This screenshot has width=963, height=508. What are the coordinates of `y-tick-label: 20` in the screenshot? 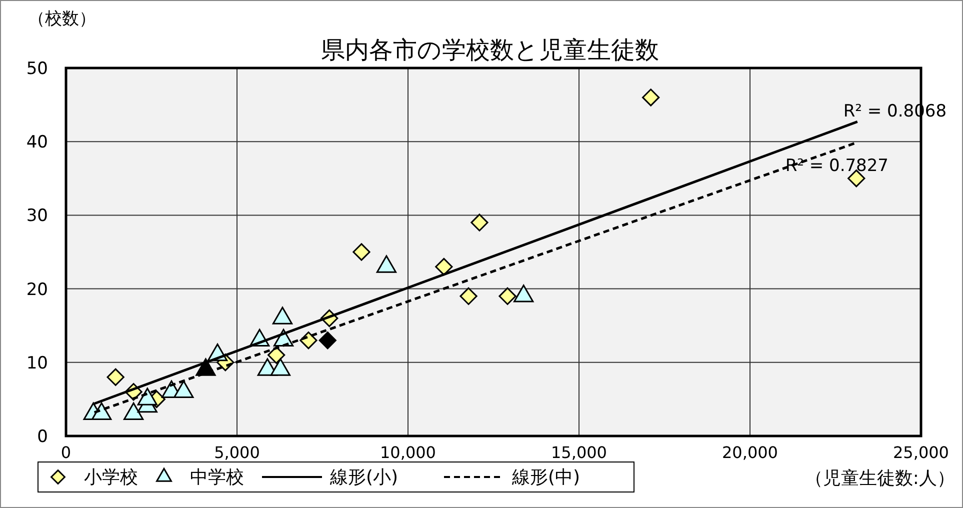 It's located at (37, 290).